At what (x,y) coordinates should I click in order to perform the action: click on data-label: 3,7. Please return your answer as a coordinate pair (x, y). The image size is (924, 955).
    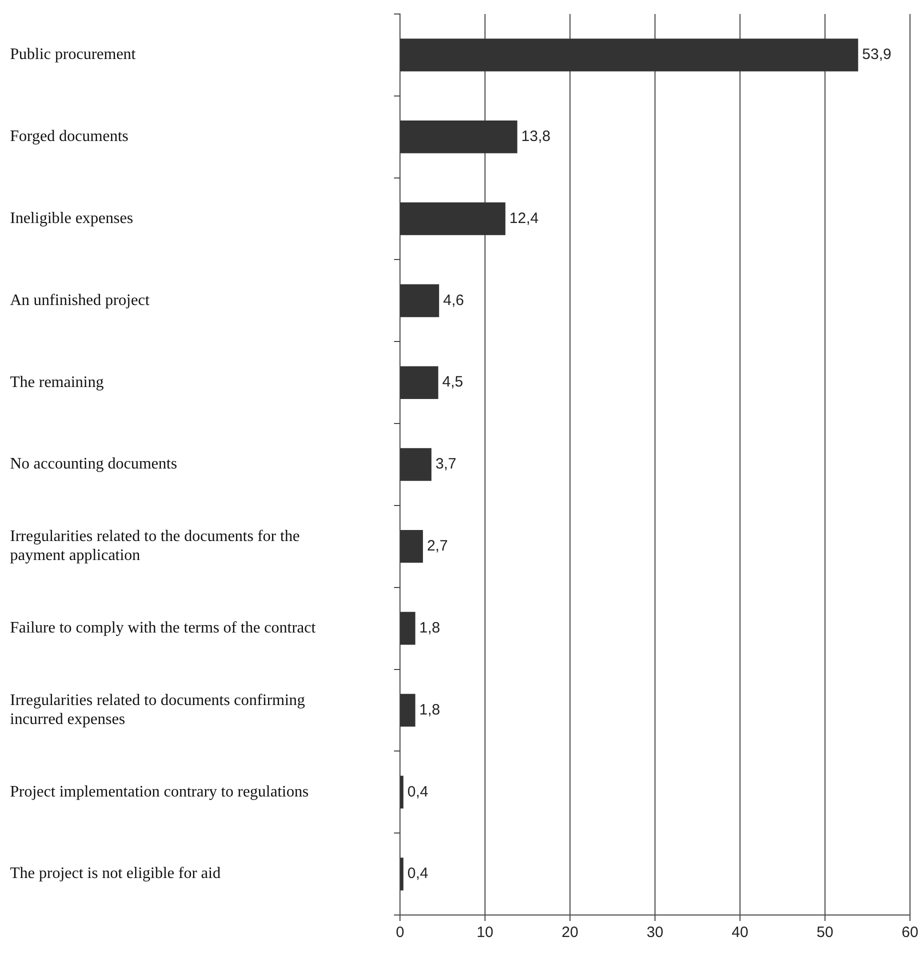
    Looking at the image, I should click on (445, 464).